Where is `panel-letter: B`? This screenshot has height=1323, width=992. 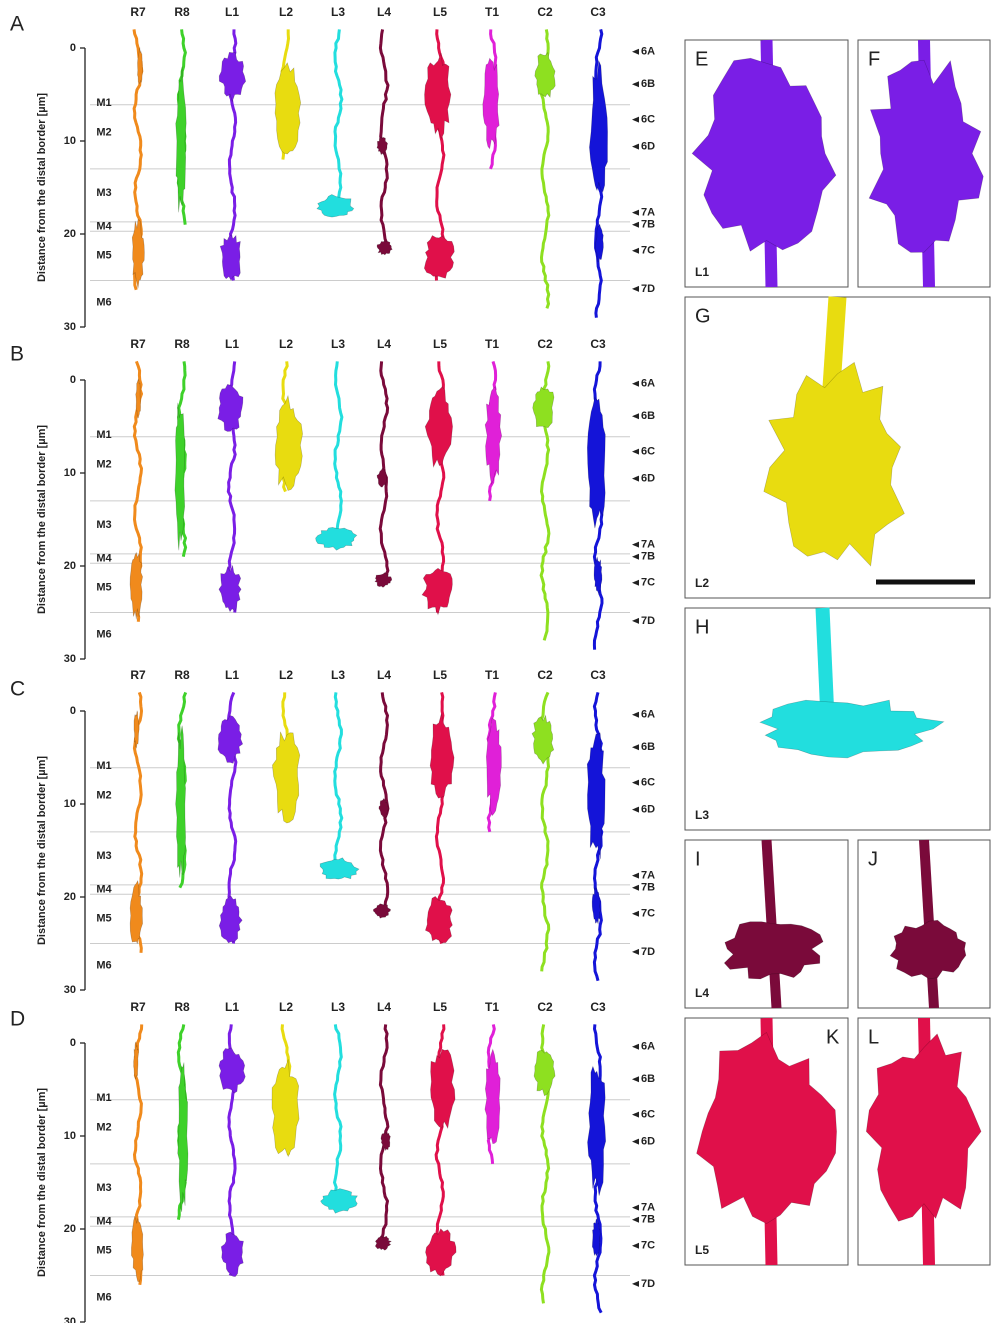
panel-letter: B is located at coordinates (17, 354).